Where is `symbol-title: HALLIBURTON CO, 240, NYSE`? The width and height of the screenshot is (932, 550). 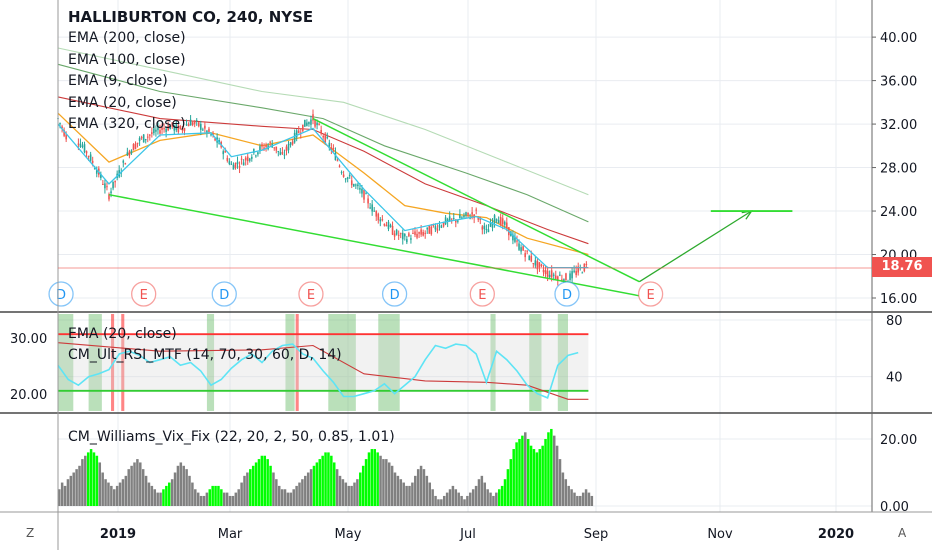
symbol-title: HALLIBURTON CO, 240, NYSE is located at coordinates (191, 17).